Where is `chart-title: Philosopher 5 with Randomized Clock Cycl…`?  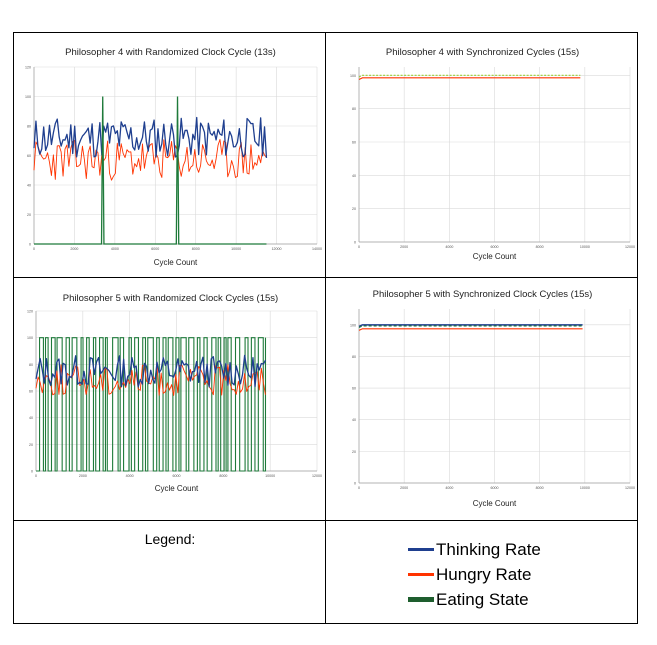
chart-title: Philosopher 5 with Randomized Clock Cycl… is located at coordinates (170, 298).